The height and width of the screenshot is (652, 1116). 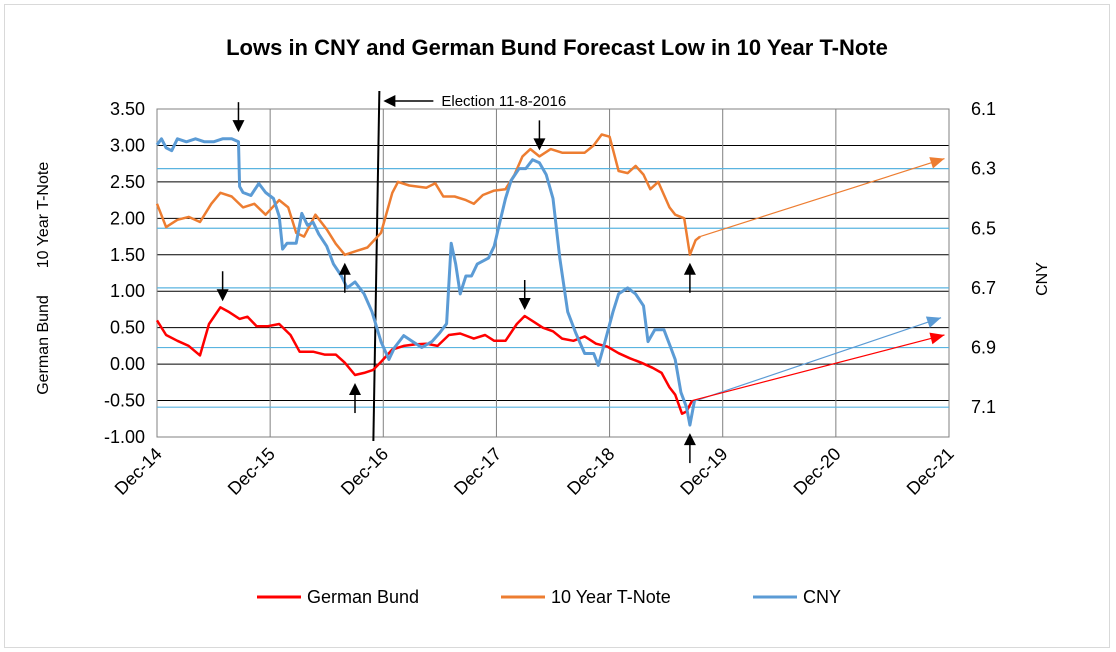 What do you see at coordinates (424, 360) in the screenshot?
I see `series-line-german-bund` at bounding box center [424, 360].